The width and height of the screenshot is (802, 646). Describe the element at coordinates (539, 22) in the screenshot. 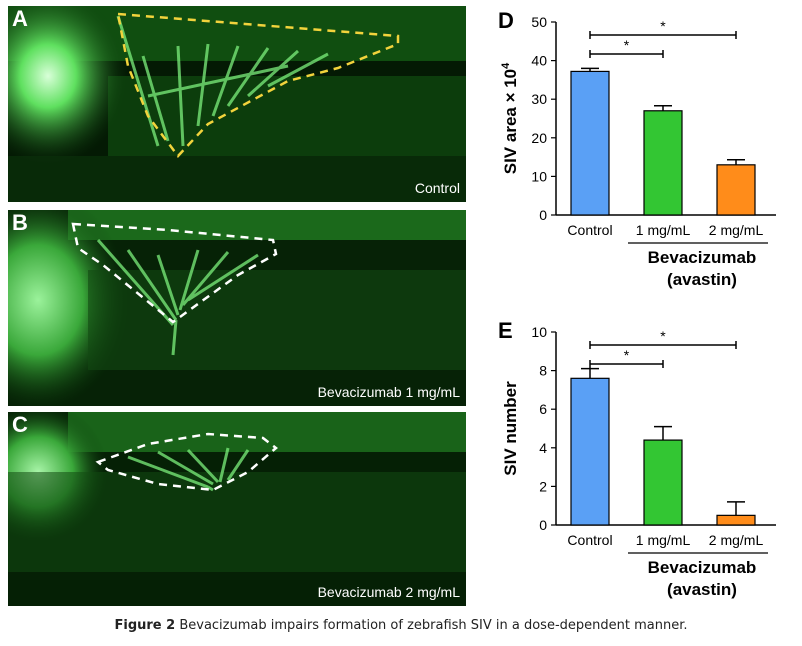

I see `y-tick-label-d: 50` at that location.